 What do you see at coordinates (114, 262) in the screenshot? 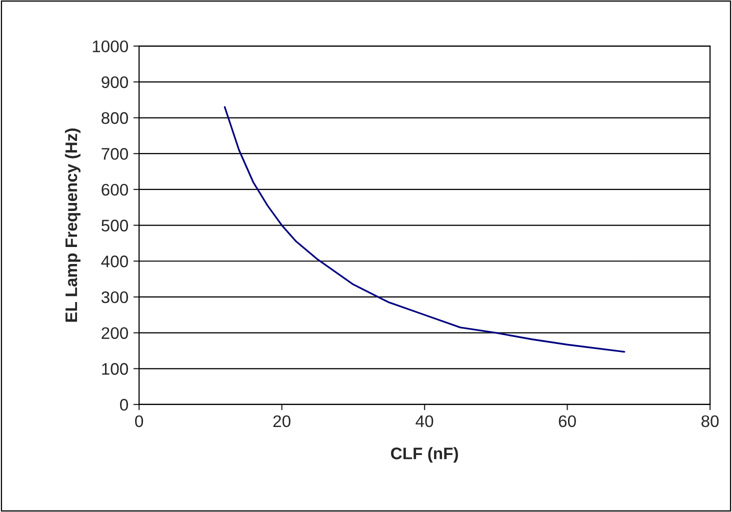
I see `y-tick-label: 400` at bounding box center [114, 262].